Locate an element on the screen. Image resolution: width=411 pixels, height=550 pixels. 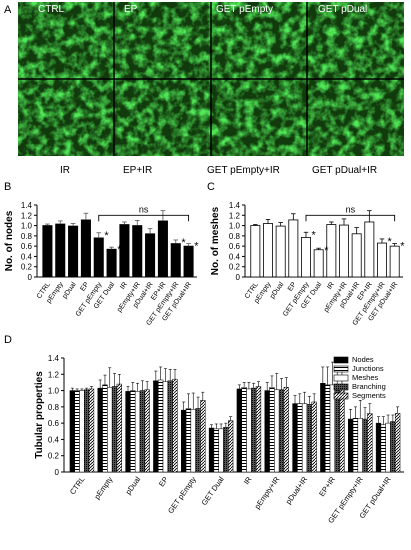
x-tick-label: pDual+IR is located at coordinates (297, 490).